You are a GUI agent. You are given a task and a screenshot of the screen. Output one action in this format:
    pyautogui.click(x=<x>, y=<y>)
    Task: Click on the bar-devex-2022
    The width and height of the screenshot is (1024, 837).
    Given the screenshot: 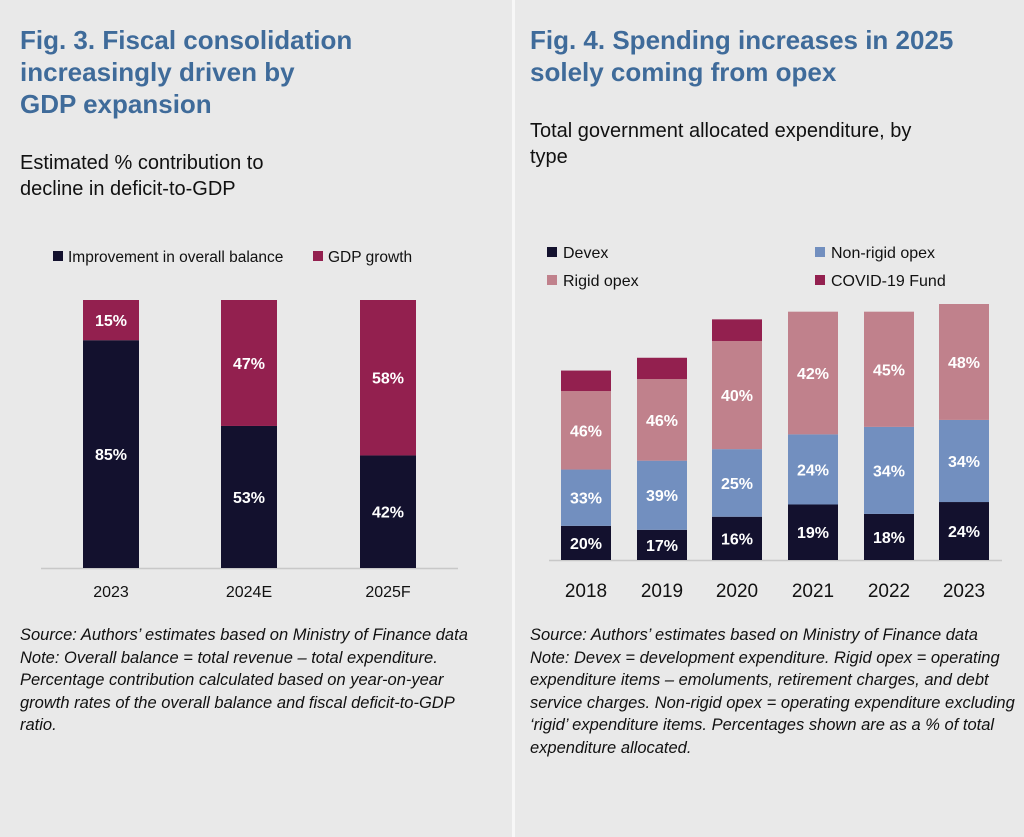 What is the action you would take?
    pyautogui.click(x=889, y=536)
    